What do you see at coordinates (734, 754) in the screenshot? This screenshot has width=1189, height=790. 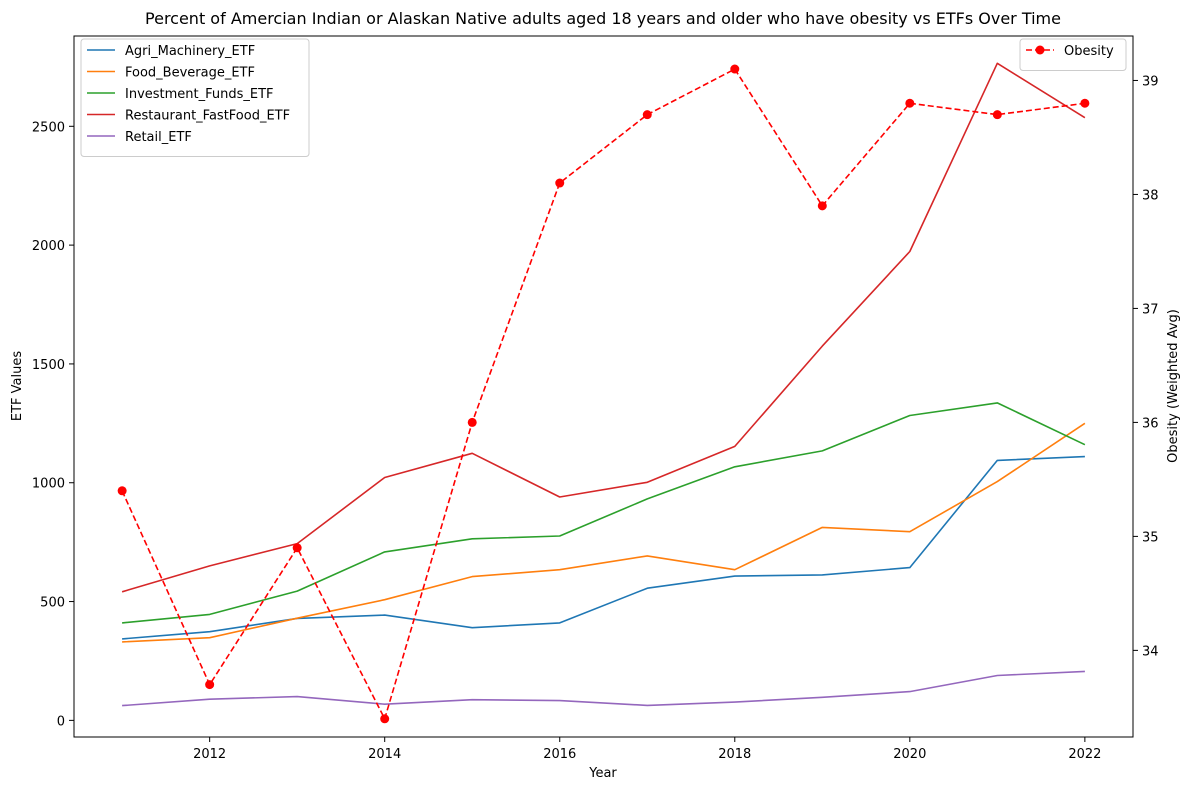 I see `x-tick-label: 2018` at bounding box center [734, 754].